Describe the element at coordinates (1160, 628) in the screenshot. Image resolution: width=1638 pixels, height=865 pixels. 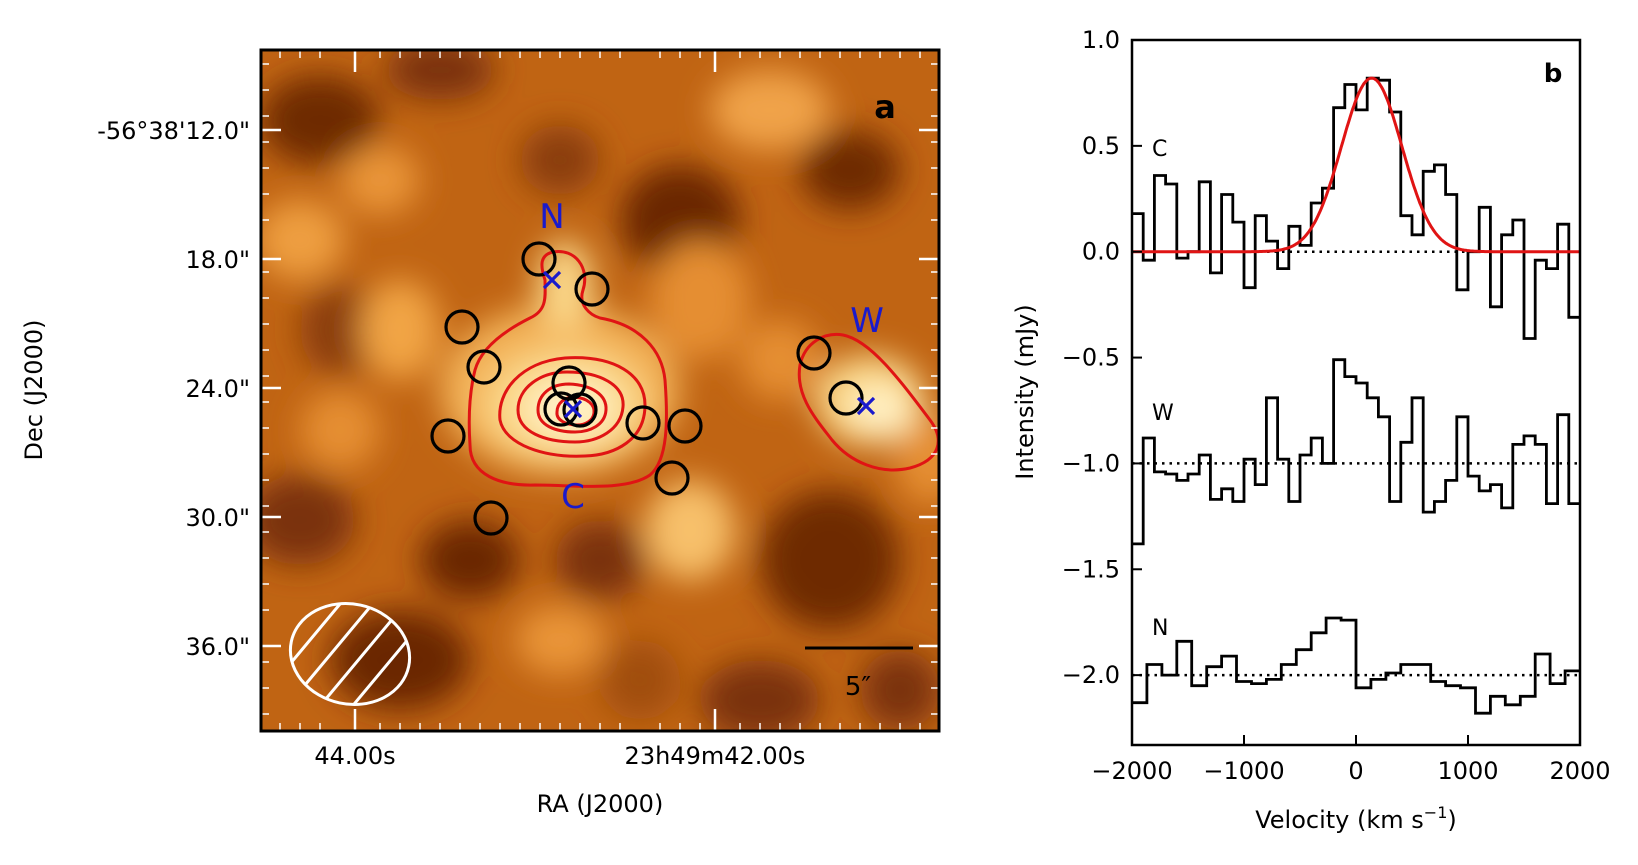
I see `spectrum-label-n: N` at that location.